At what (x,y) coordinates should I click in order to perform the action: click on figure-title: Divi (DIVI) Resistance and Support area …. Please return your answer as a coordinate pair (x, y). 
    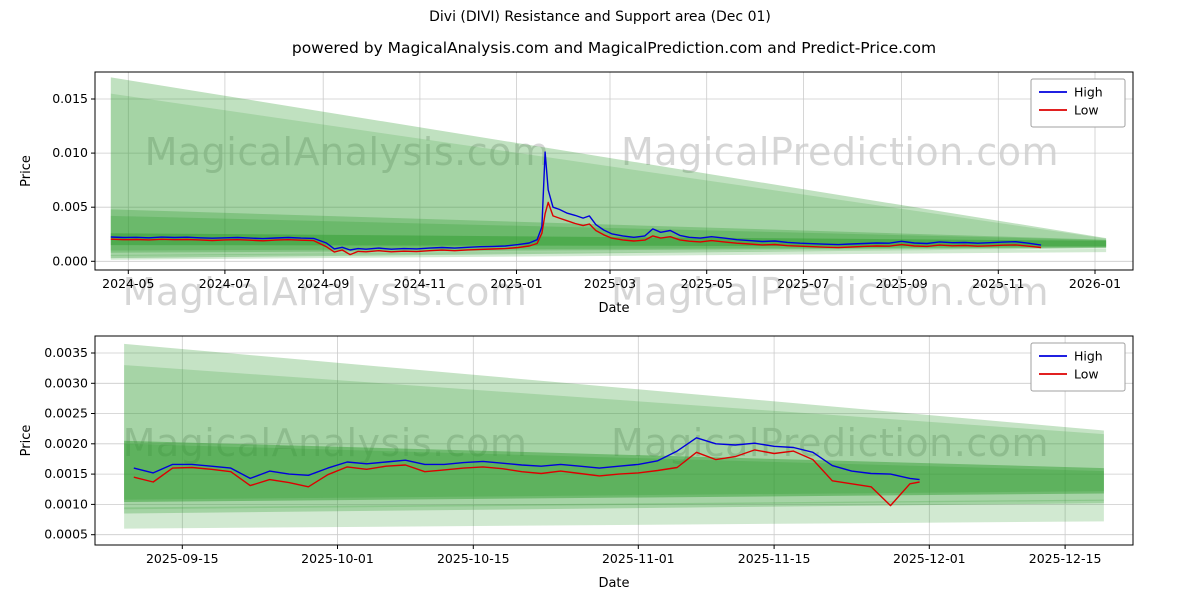
    Looking at the image, I should click on (600, 17).